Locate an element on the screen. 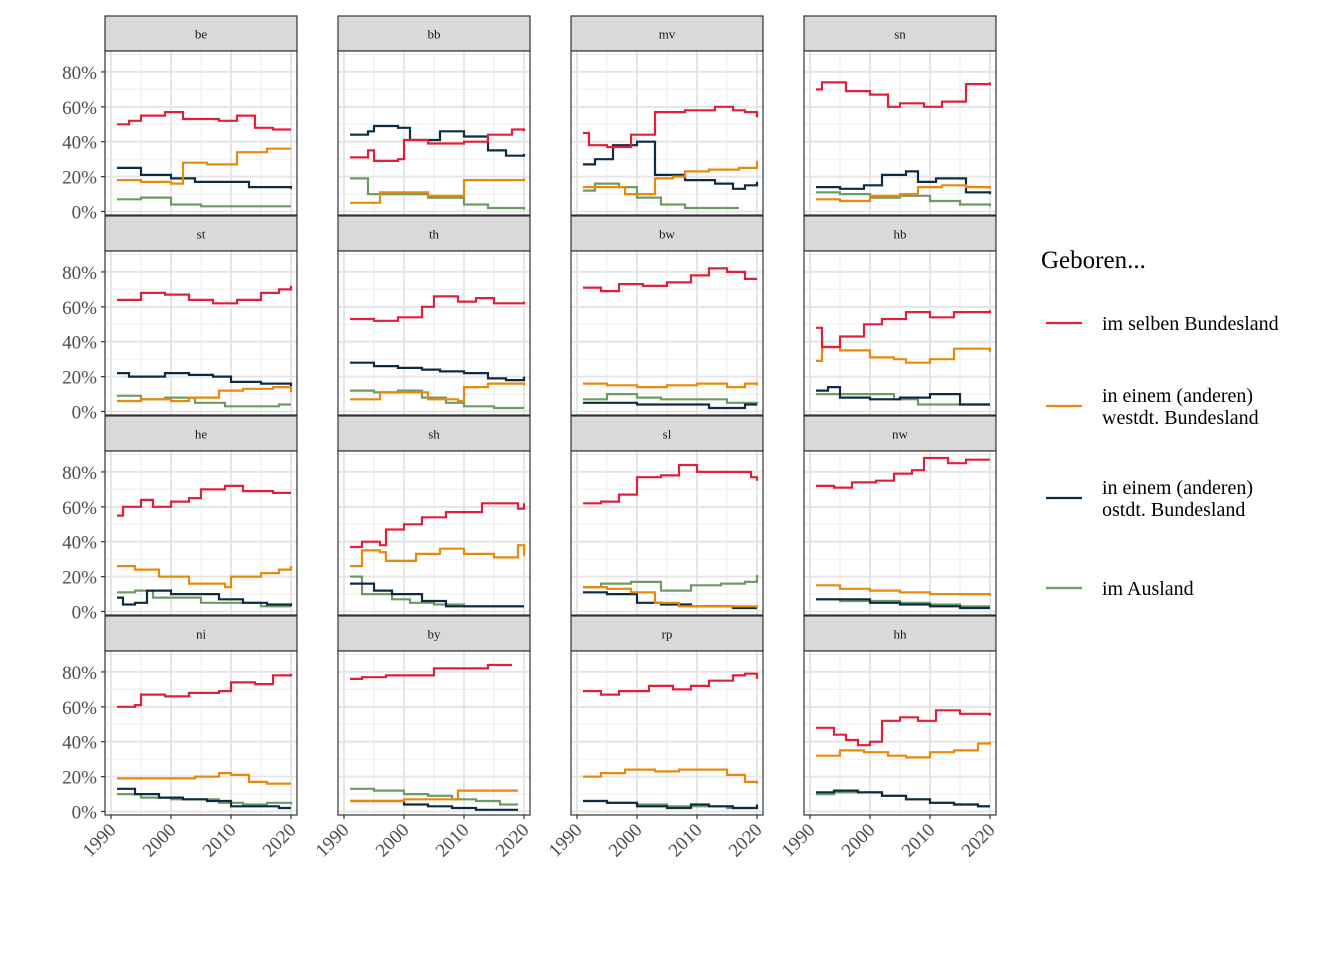 Image resolution: width=1344 pixels, height=960 pixels. facet-label: st is located at coordinates (201, 234).